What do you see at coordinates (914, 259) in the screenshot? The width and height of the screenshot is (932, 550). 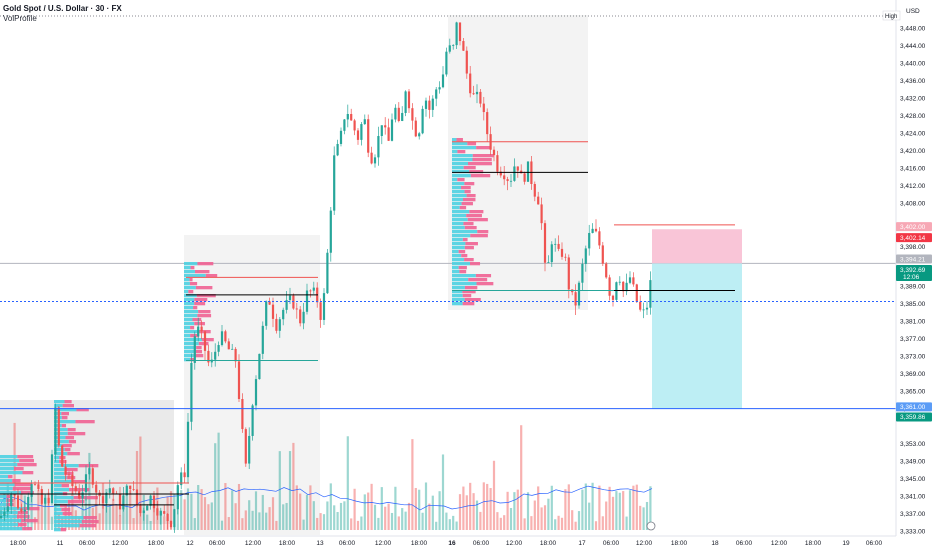 I see `last-price-tag` at bounding box center [914, 259].